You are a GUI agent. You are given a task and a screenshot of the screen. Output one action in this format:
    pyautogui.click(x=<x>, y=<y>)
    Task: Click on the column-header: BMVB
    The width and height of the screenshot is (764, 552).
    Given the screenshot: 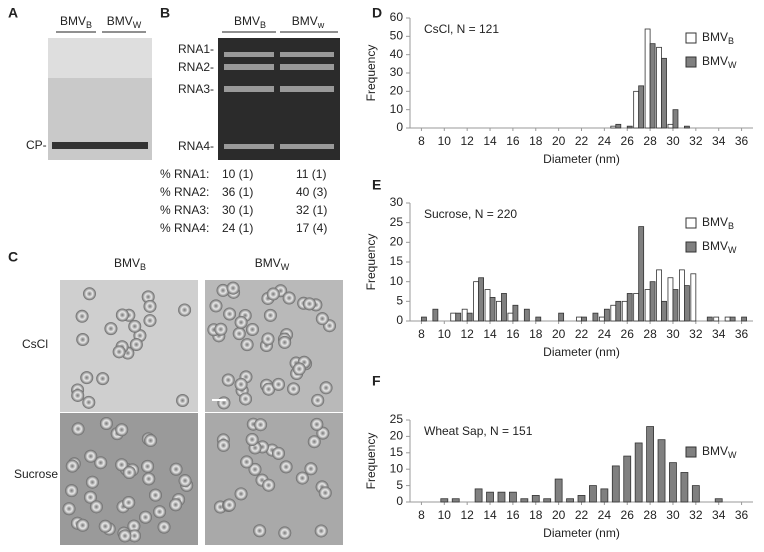 What is the action you would take?
    pyautogui.click(x=130, y=264)
    